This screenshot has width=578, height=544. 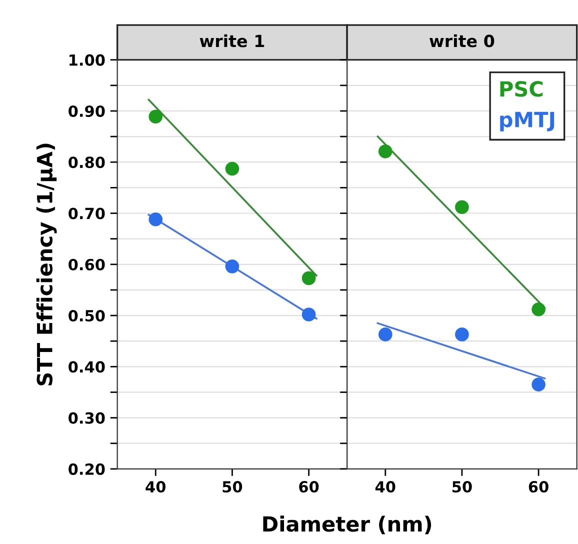 I want to click on chart-title: write 1, so click(x=232, y=41).